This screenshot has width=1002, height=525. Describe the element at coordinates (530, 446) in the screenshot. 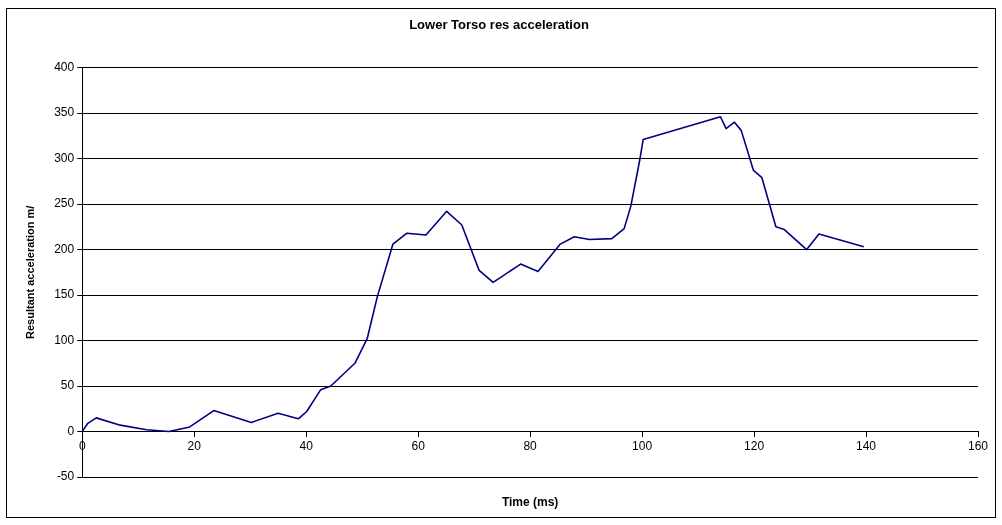

I see `x-tick-label: 80` at that location.